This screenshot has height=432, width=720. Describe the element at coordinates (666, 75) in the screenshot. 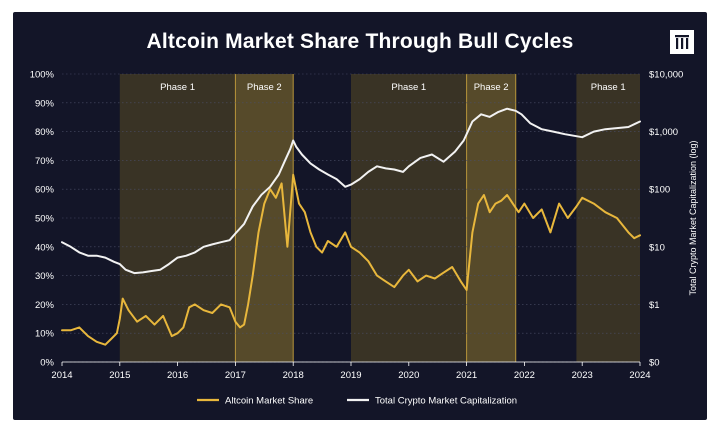

I see `y-right-tick-label: $10,000` at that location.